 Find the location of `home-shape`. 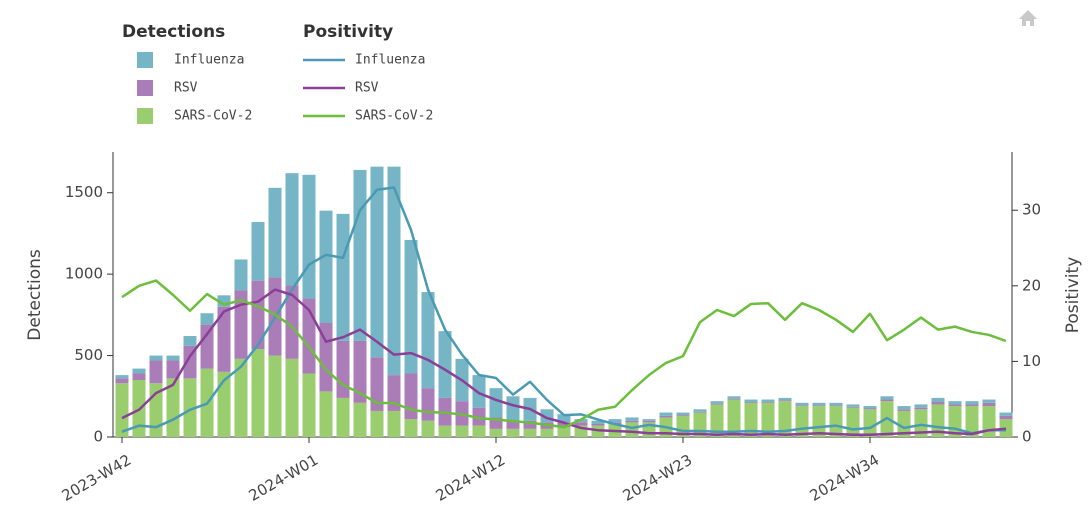

home-shape is located at coordinates (1028, 18).